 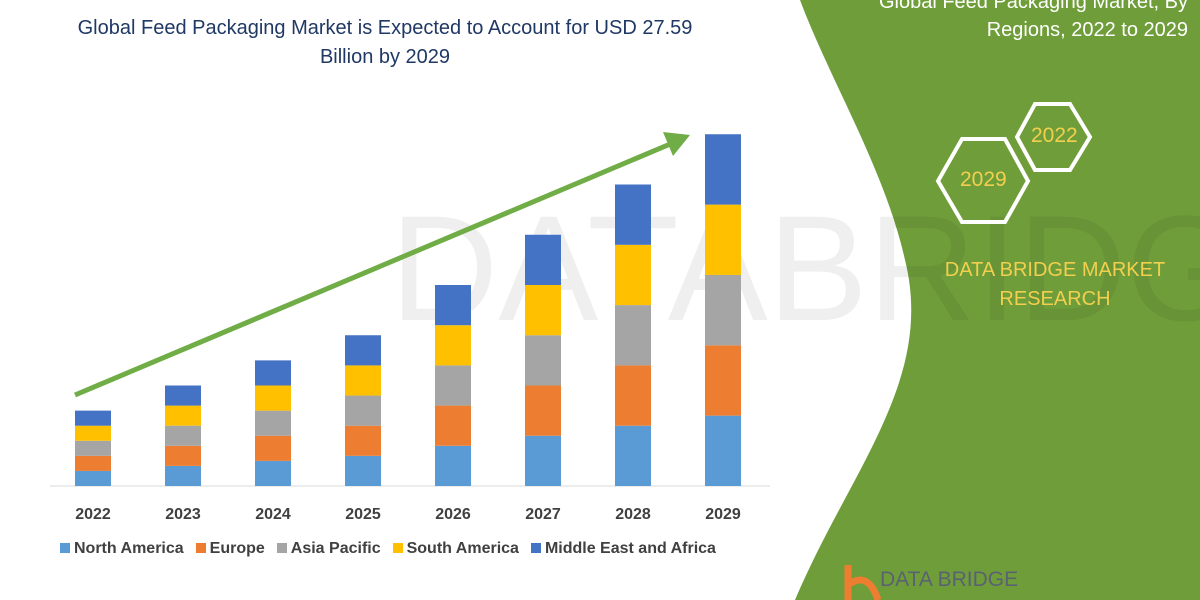 I want to click on bar-2026-europe, so click(x=453, y=425).